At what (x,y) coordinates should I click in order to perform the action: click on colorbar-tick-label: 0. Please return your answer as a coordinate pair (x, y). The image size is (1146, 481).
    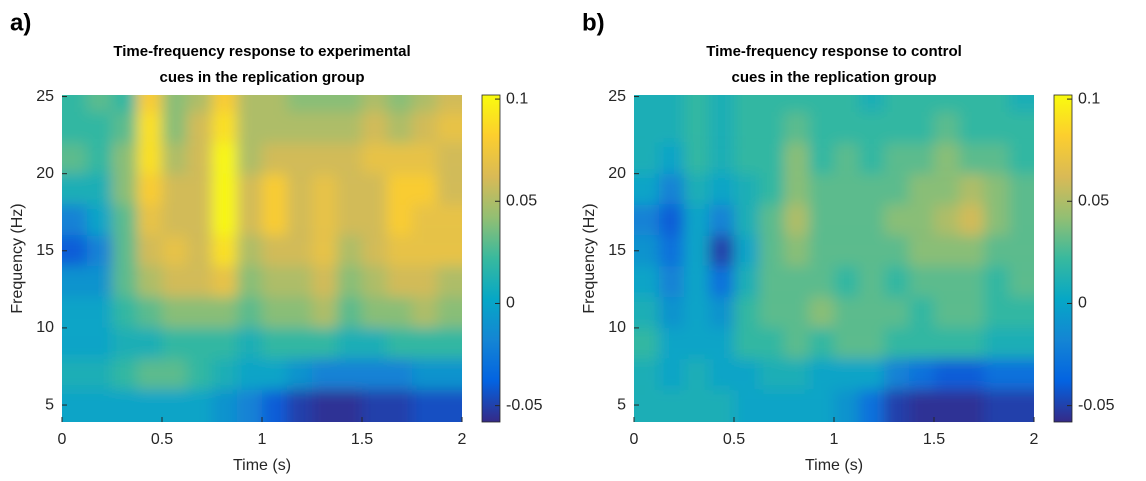
    Looking at the image, I should click on (1082, 303).